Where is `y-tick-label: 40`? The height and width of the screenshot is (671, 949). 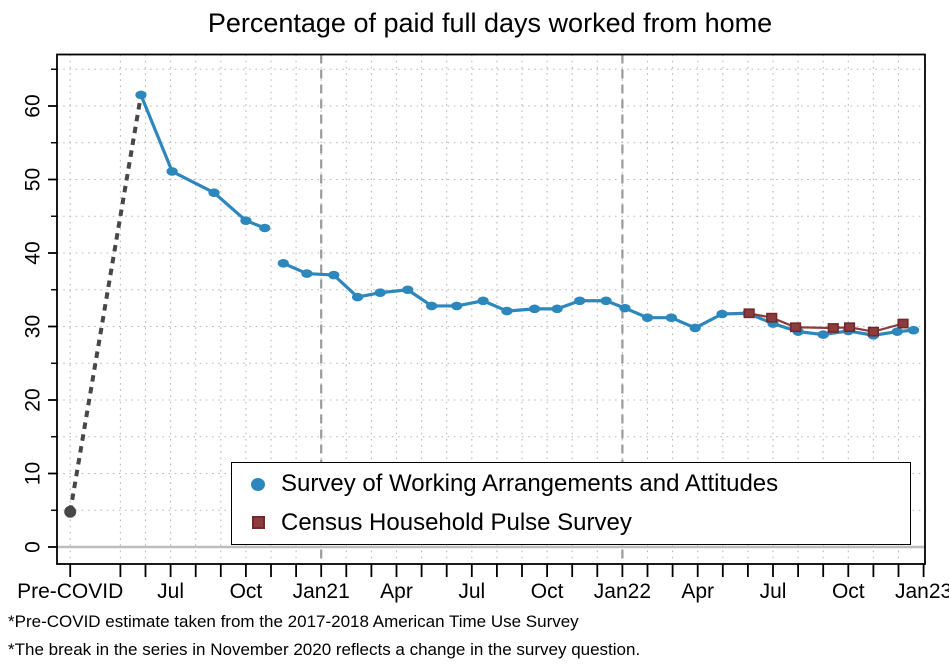
y-tick-label: 40 is located at coordinates (33, 252).